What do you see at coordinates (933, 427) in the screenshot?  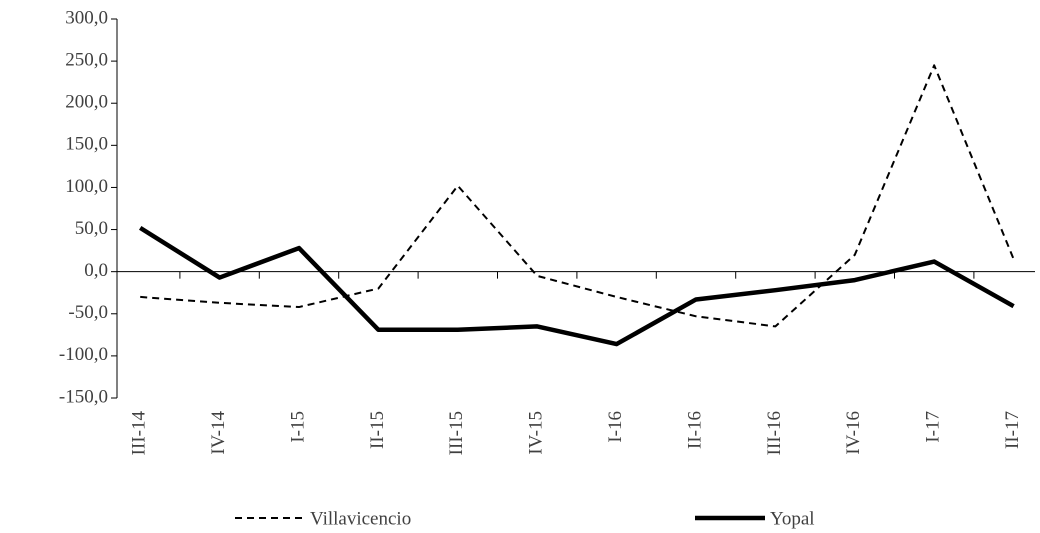 I see `x-tick-label: I-17` at bounding box center [933, 427].